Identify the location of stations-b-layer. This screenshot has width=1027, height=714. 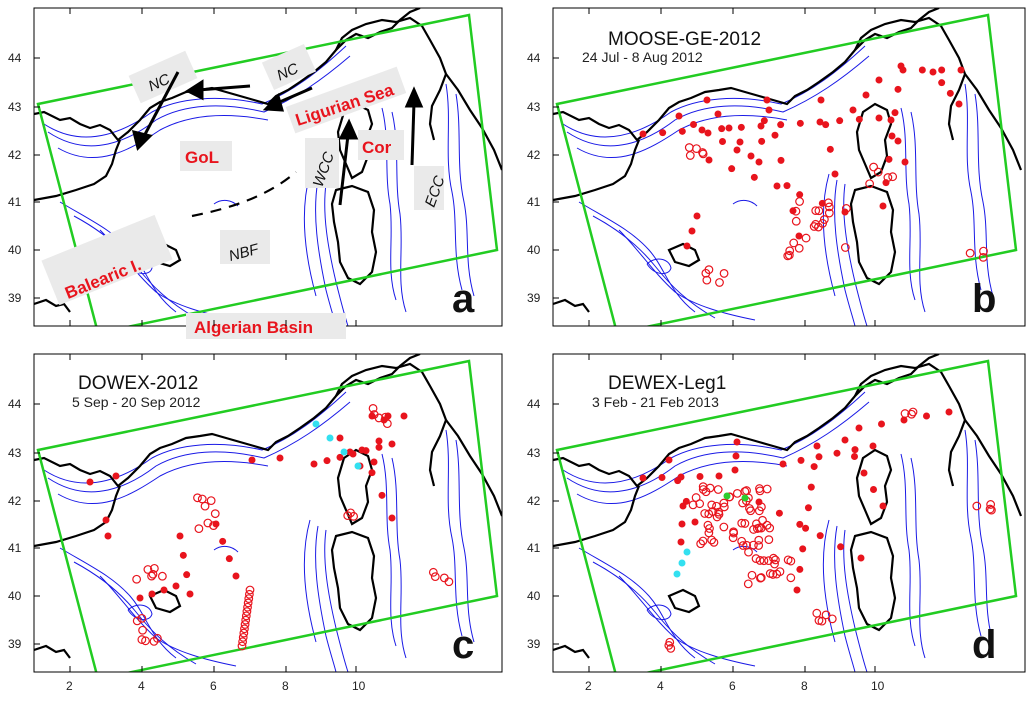
(813, 174).